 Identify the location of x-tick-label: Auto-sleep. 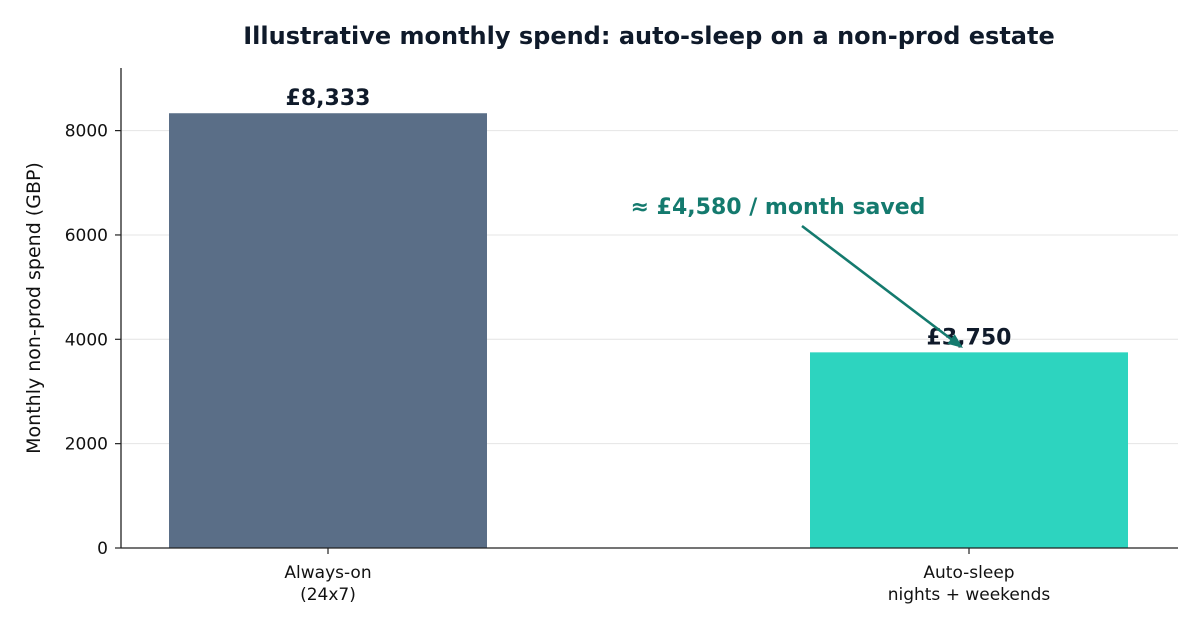
(968, 573).